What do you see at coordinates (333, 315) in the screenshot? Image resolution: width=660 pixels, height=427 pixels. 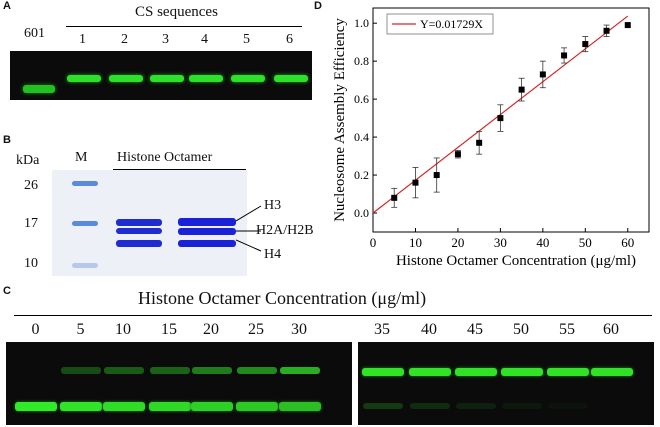 I see `panel-c-title-rule` at bounding box center [333, 315].